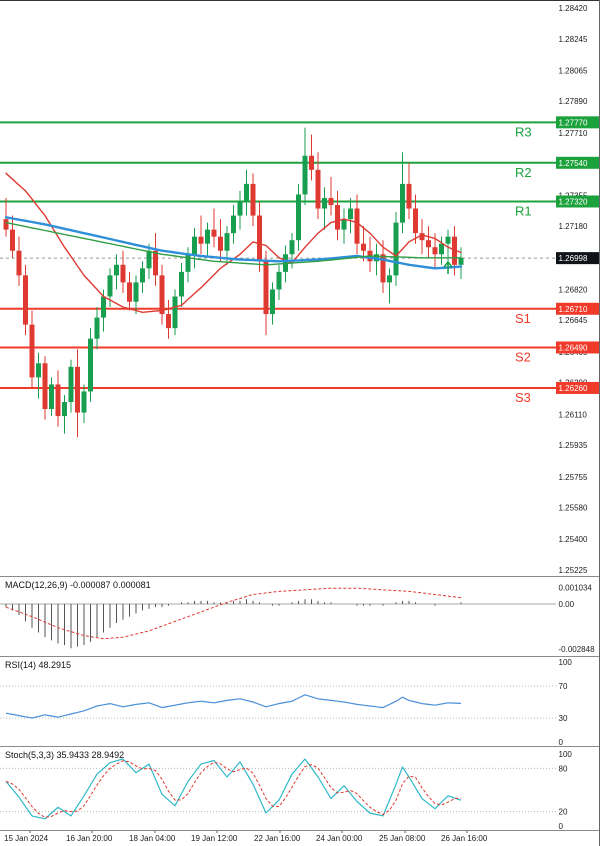  Describe the element at coordinates (573, 133) in the screenshot. I see `price-tick-label: 1.27710` at that location.